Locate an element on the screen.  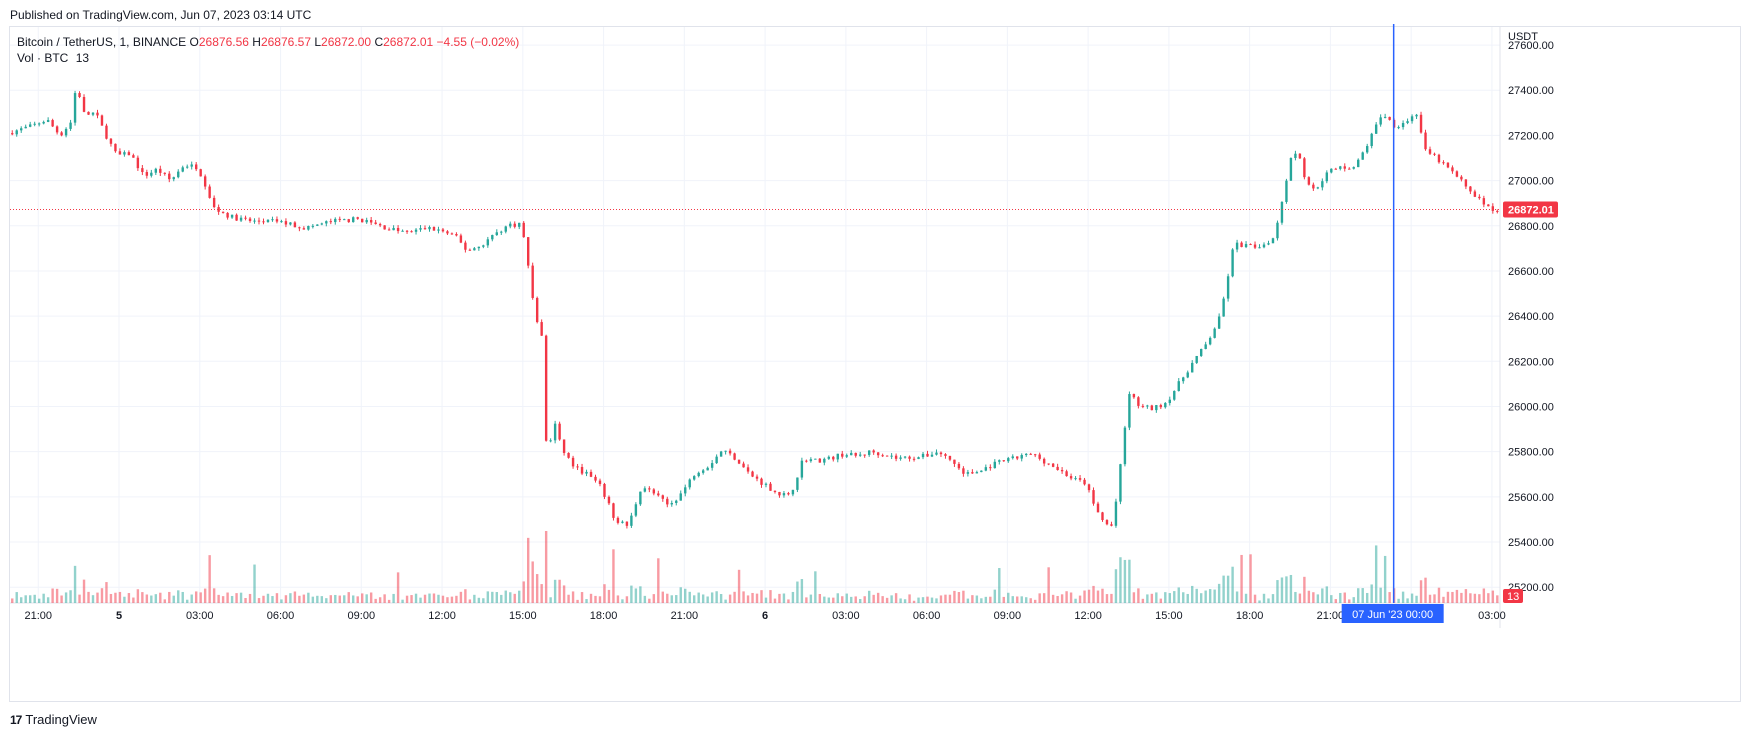
tradingview-brand: TradingView is located at coordinates (61, 719).